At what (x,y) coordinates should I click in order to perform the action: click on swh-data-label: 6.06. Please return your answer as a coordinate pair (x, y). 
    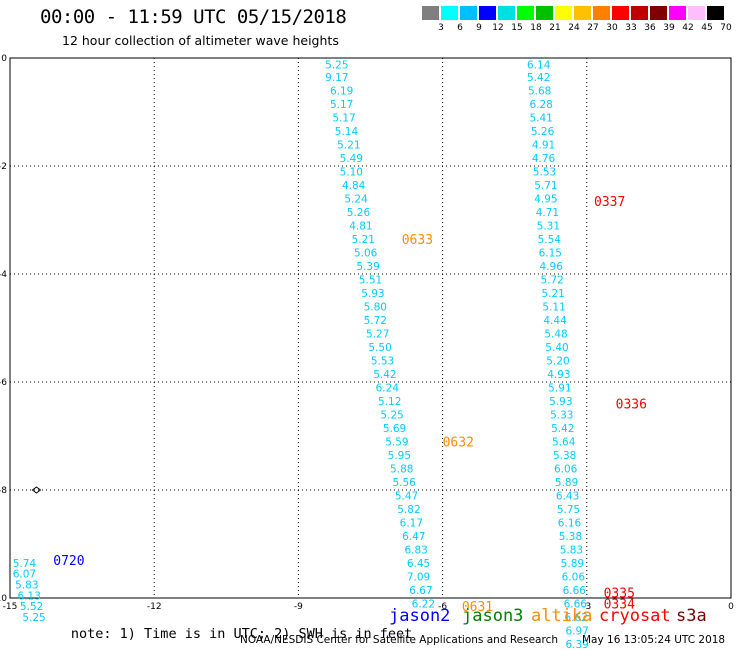
    Looking at the image, I should click on (574, 577).